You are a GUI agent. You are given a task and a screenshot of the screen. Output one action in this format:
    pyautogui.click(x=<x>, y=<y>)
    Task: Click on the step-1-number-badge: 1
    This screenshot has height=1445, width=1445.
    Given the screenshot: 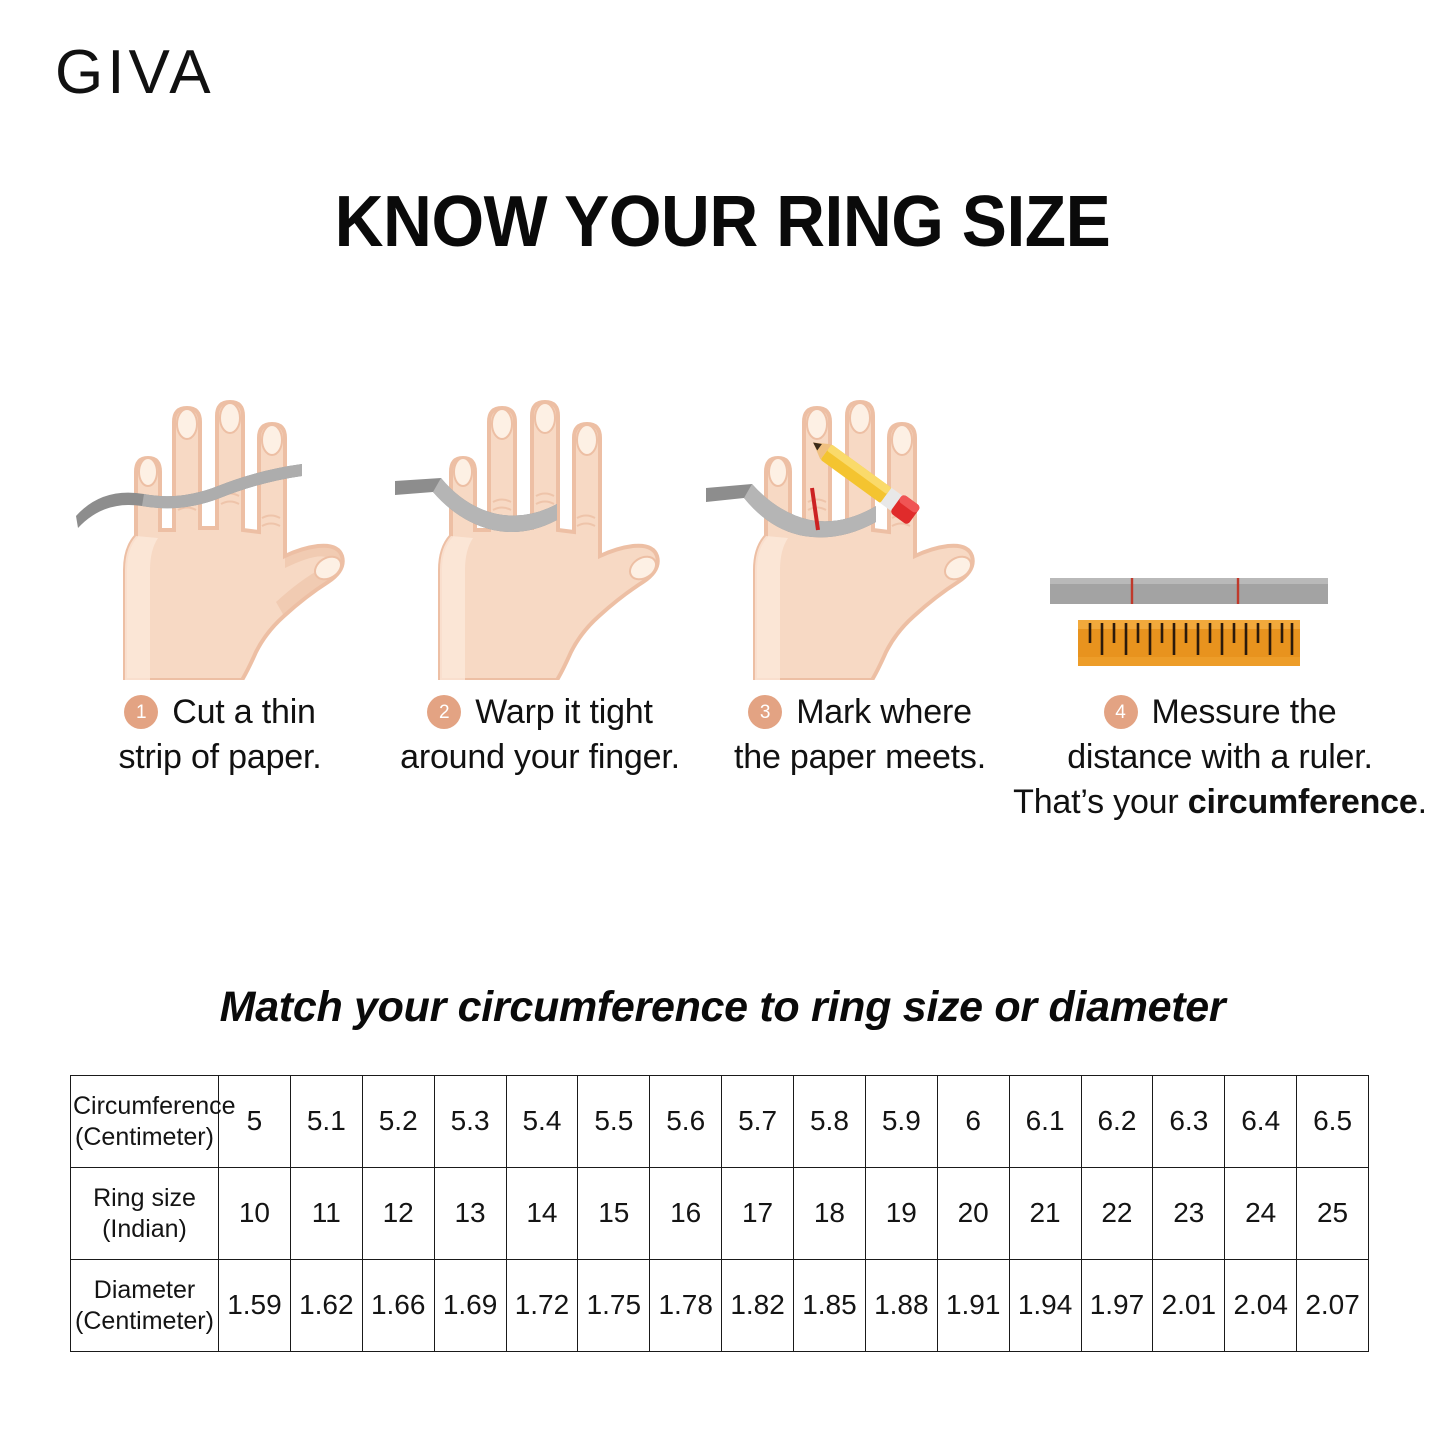 What is the action you would take?
    pyautogui.click(x=141, y=712)
    